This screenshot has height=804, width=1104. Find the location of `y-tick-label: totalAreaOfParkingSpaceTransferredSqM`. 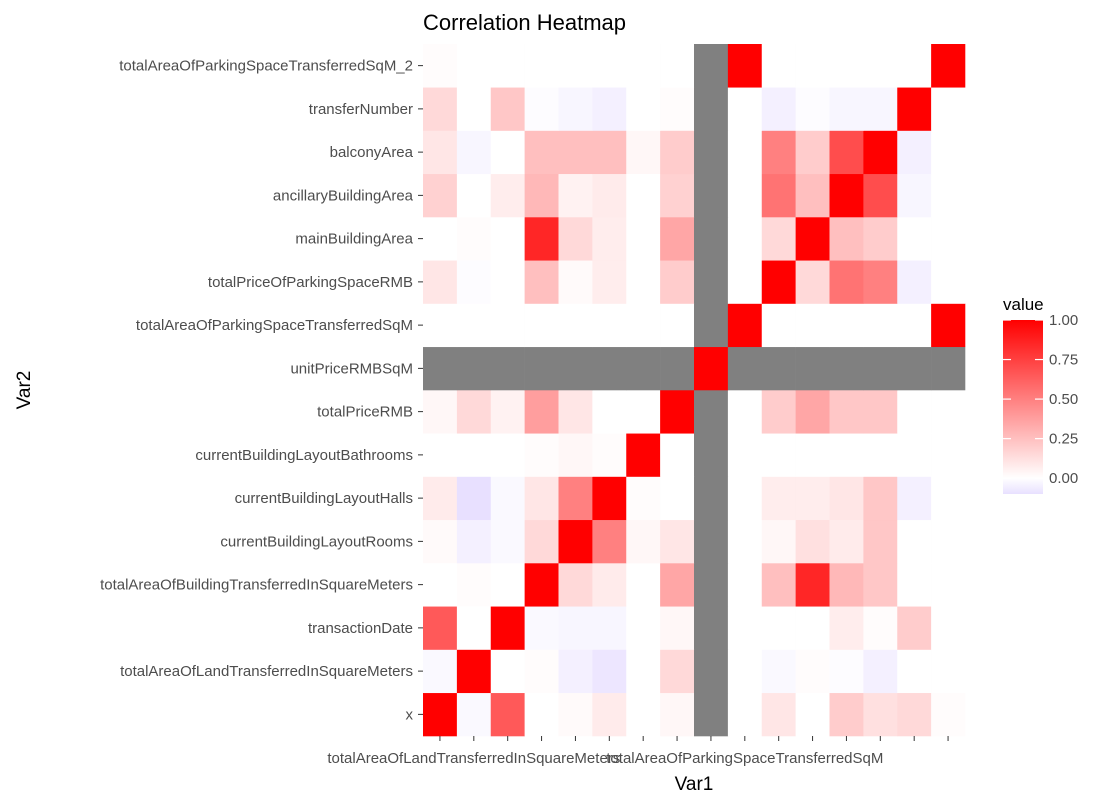

y-tick-label: totalAreaOfParkingSpaceTransferredSqM is located at coordinates (274, 325).